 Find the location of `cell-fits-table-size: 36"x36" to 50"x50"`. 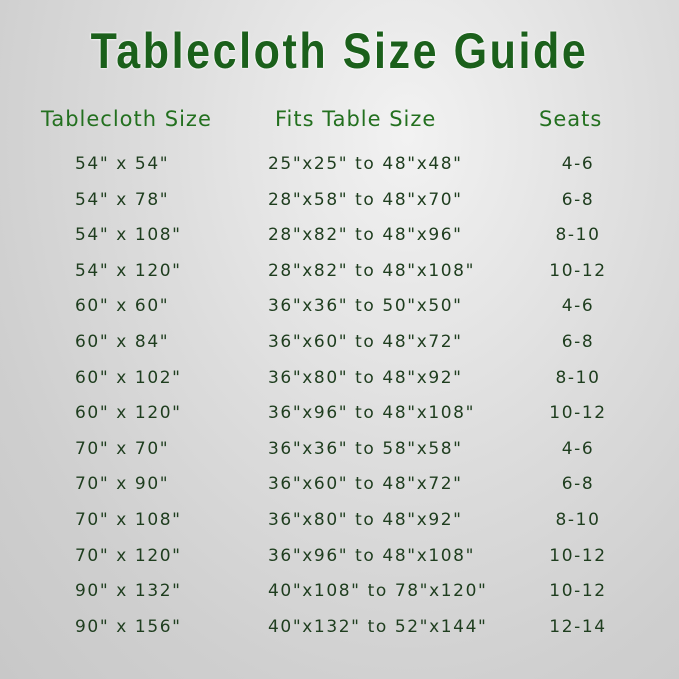

cell-fits-table-size: 36"x36" to 50"x50" is located at coordinates (365, 306).